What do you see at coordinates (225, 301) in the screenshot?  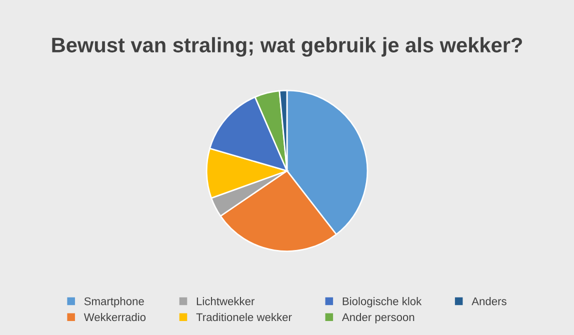 I see `legend-label: Lichtwekker` at bounding box center [225, 301].